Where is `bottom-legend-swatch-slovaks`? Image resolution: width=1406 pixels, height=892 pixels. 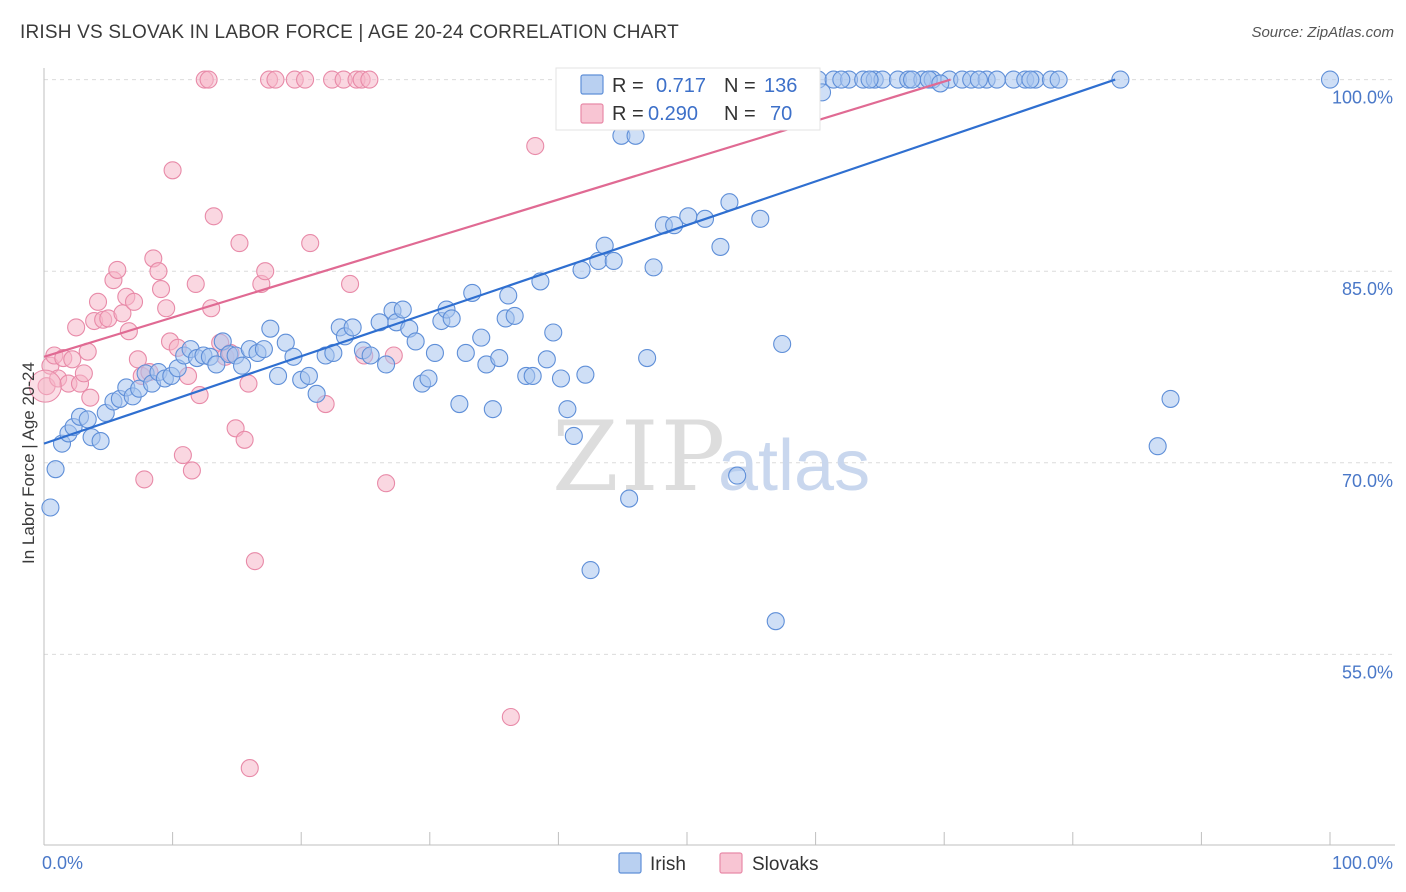 bottom-legend-swatch-slovaks is located at coordinates (731, 863).